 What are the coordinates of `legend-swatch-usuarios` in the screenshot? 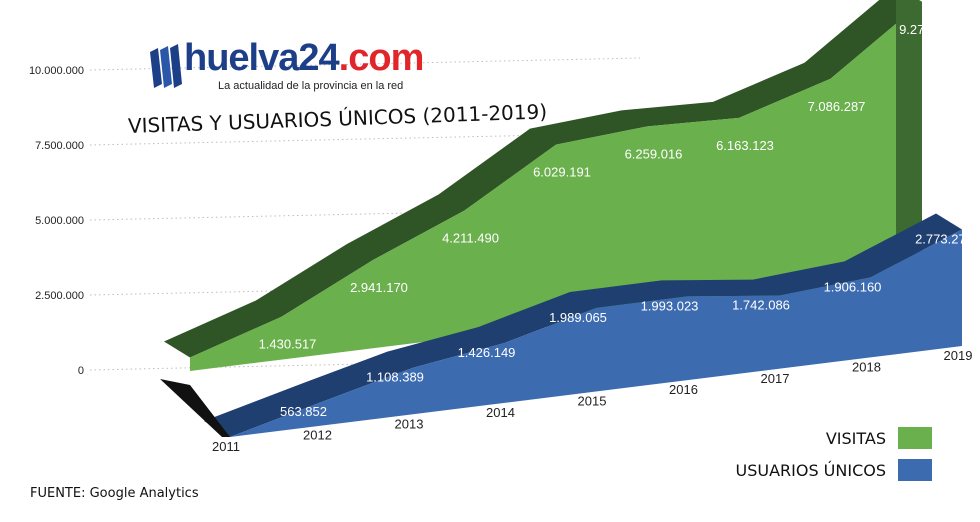 It's located at (915, 470).